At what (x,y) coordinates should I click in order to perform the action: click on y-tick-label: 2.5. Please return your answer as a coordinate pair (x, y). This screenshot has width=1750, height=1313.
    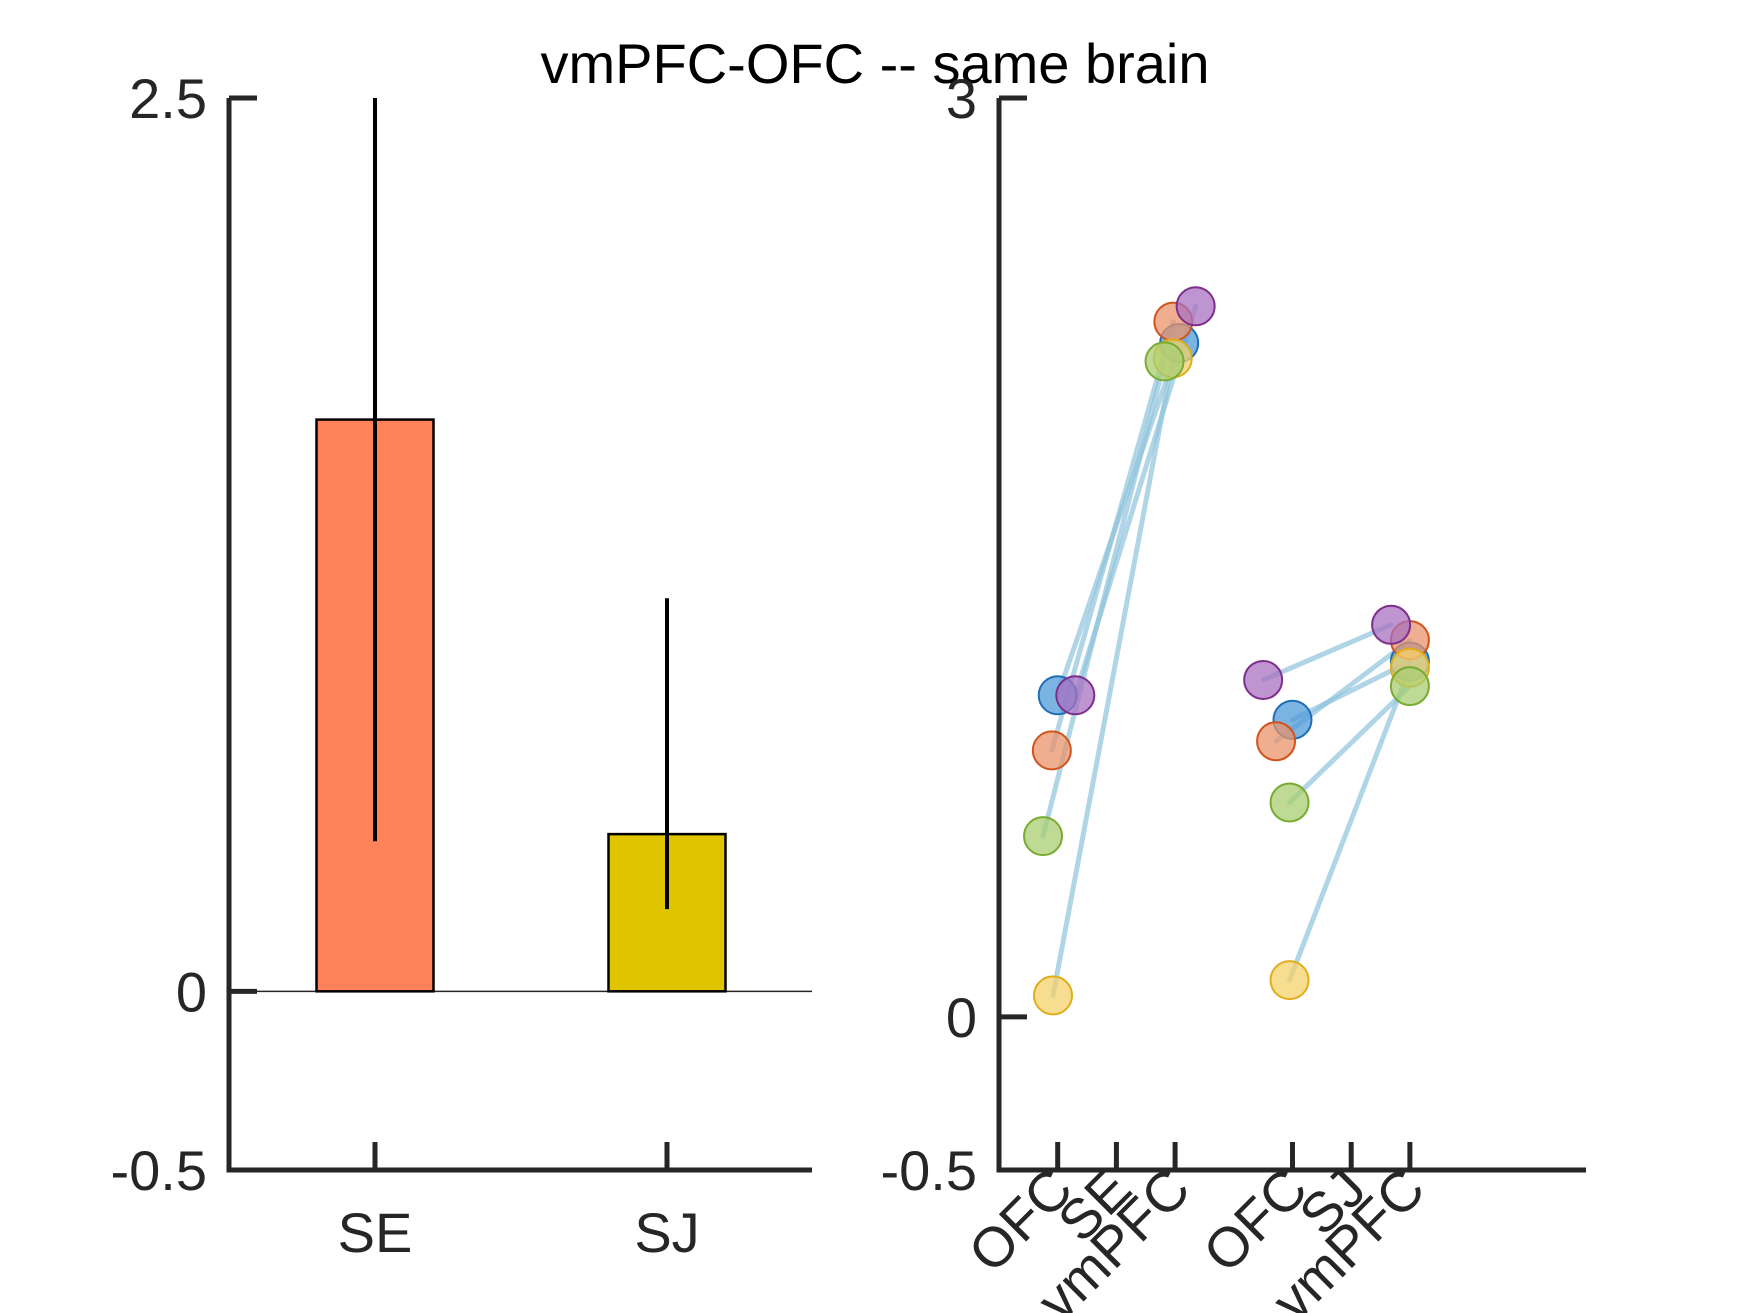
    Looking at the image, I should click on (168, 98).